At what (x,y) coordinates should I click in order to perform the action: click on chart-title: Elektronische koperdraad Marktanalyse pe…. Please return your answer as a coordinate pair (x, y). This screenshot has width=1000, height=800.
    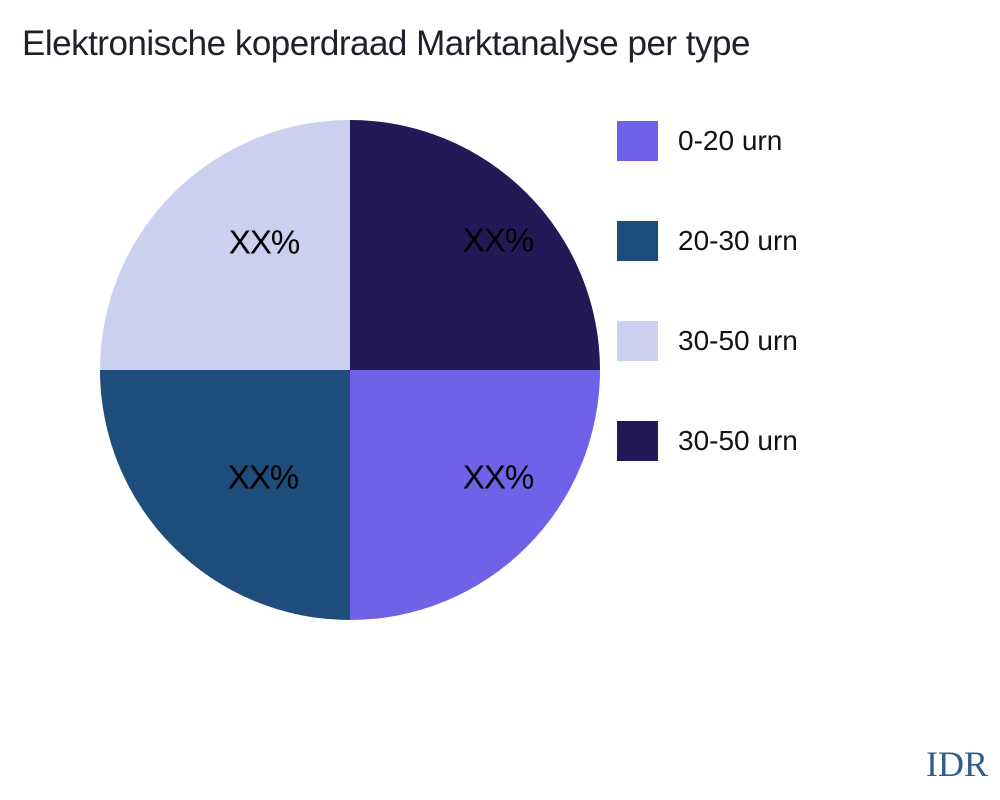
    Looking at the image, I should click on (386, 43).